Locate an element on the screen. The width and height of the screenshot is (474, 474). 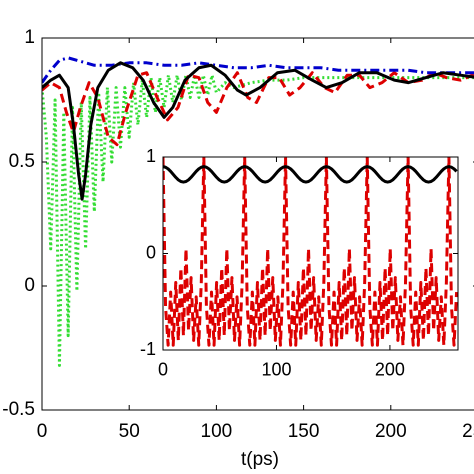
x-tick-label: 250 is located at coordinates (468, 431).